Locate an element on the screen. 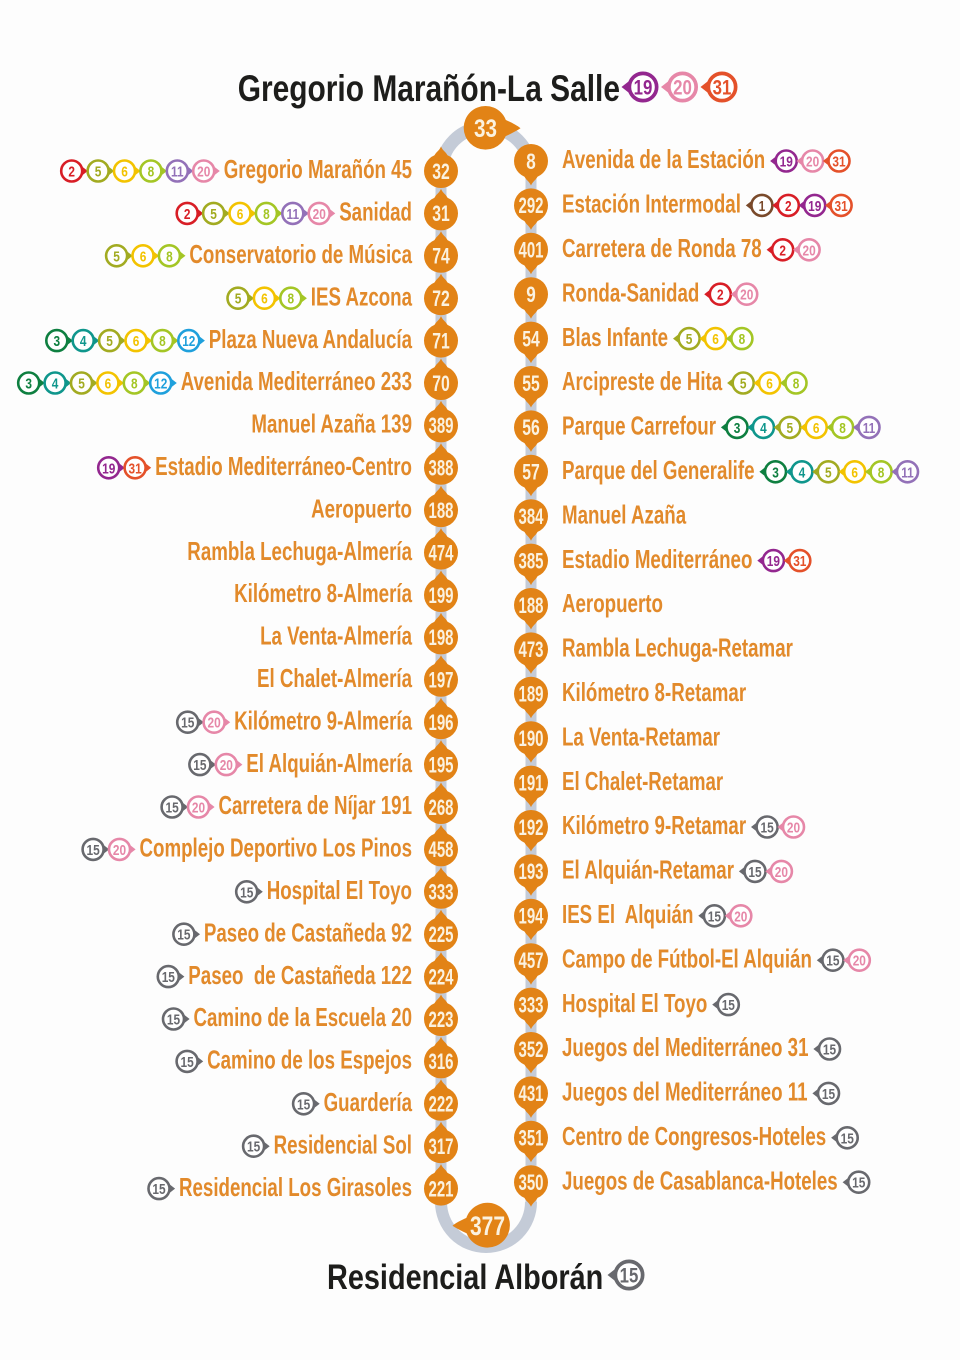 The image size is (960, 1360). svg-text: Kilómetro 8-Retamar is located at coordinates (654, 692).